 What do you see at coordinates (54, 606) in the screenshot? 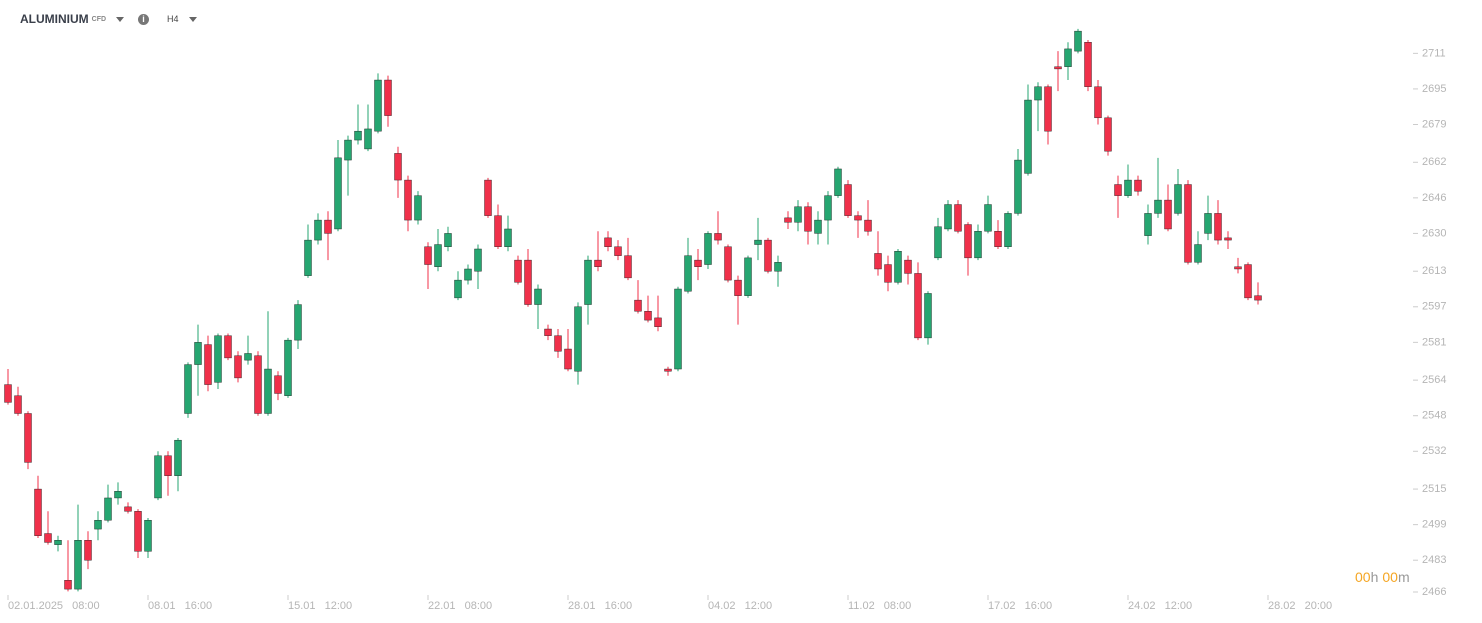
I see `x-tick-label: 02.01.2025 08:00` at bounding box center [54, 606].